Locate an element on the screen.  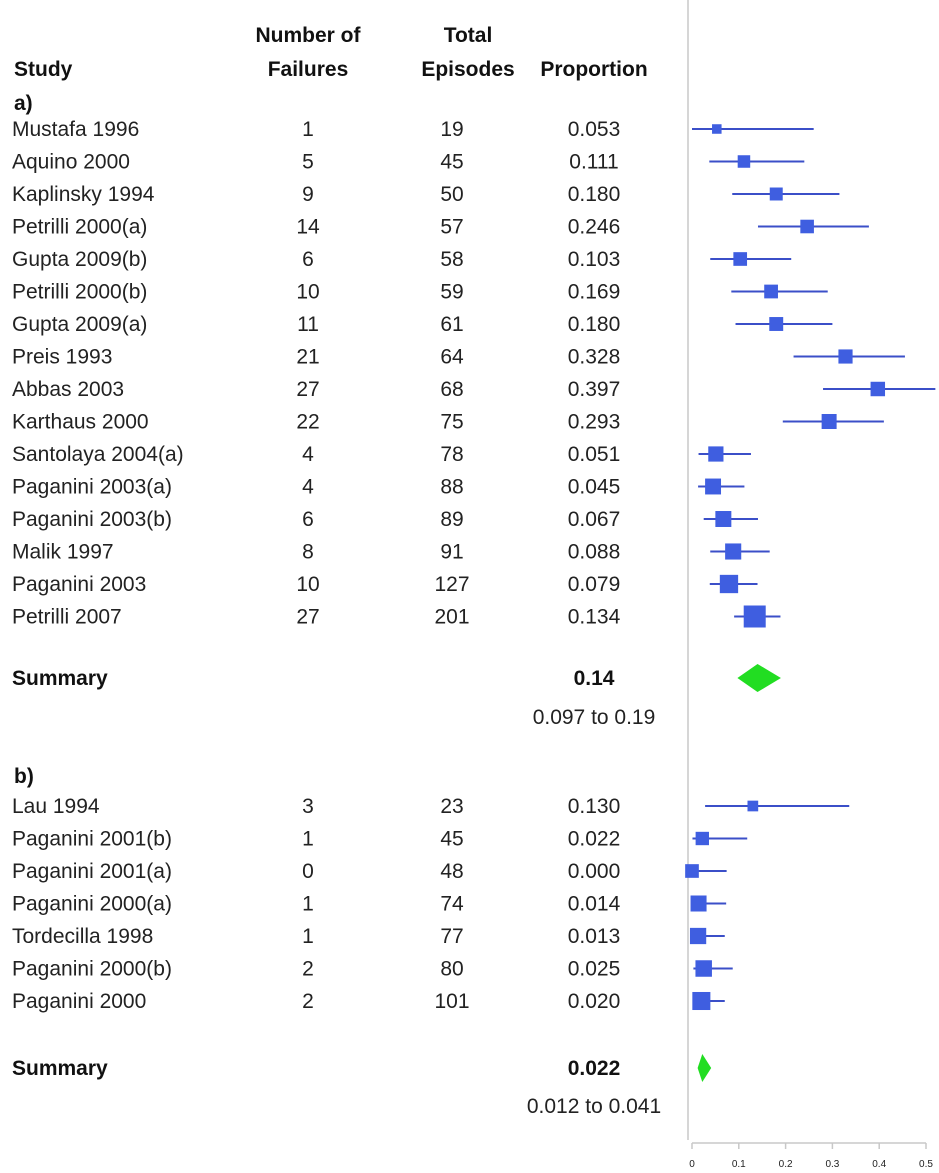
table-row: Preis 1993 21 64 0.328 is located at coordinates (316, 357).